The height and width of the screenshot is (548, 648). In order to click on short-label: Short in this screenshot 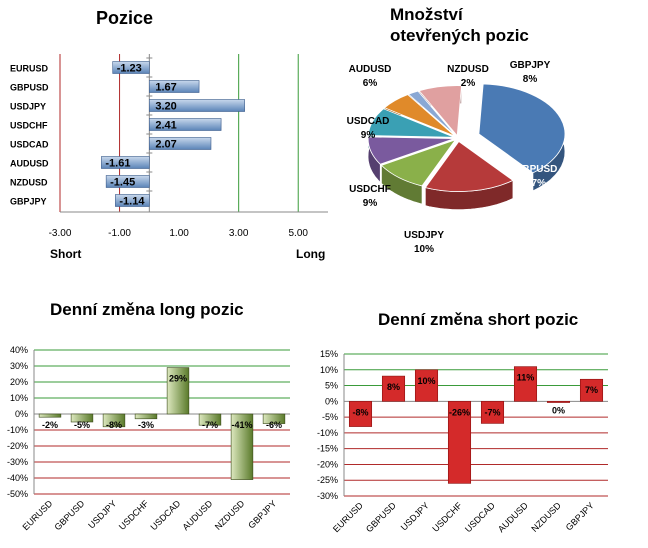, I will do `click(65, 254)`.